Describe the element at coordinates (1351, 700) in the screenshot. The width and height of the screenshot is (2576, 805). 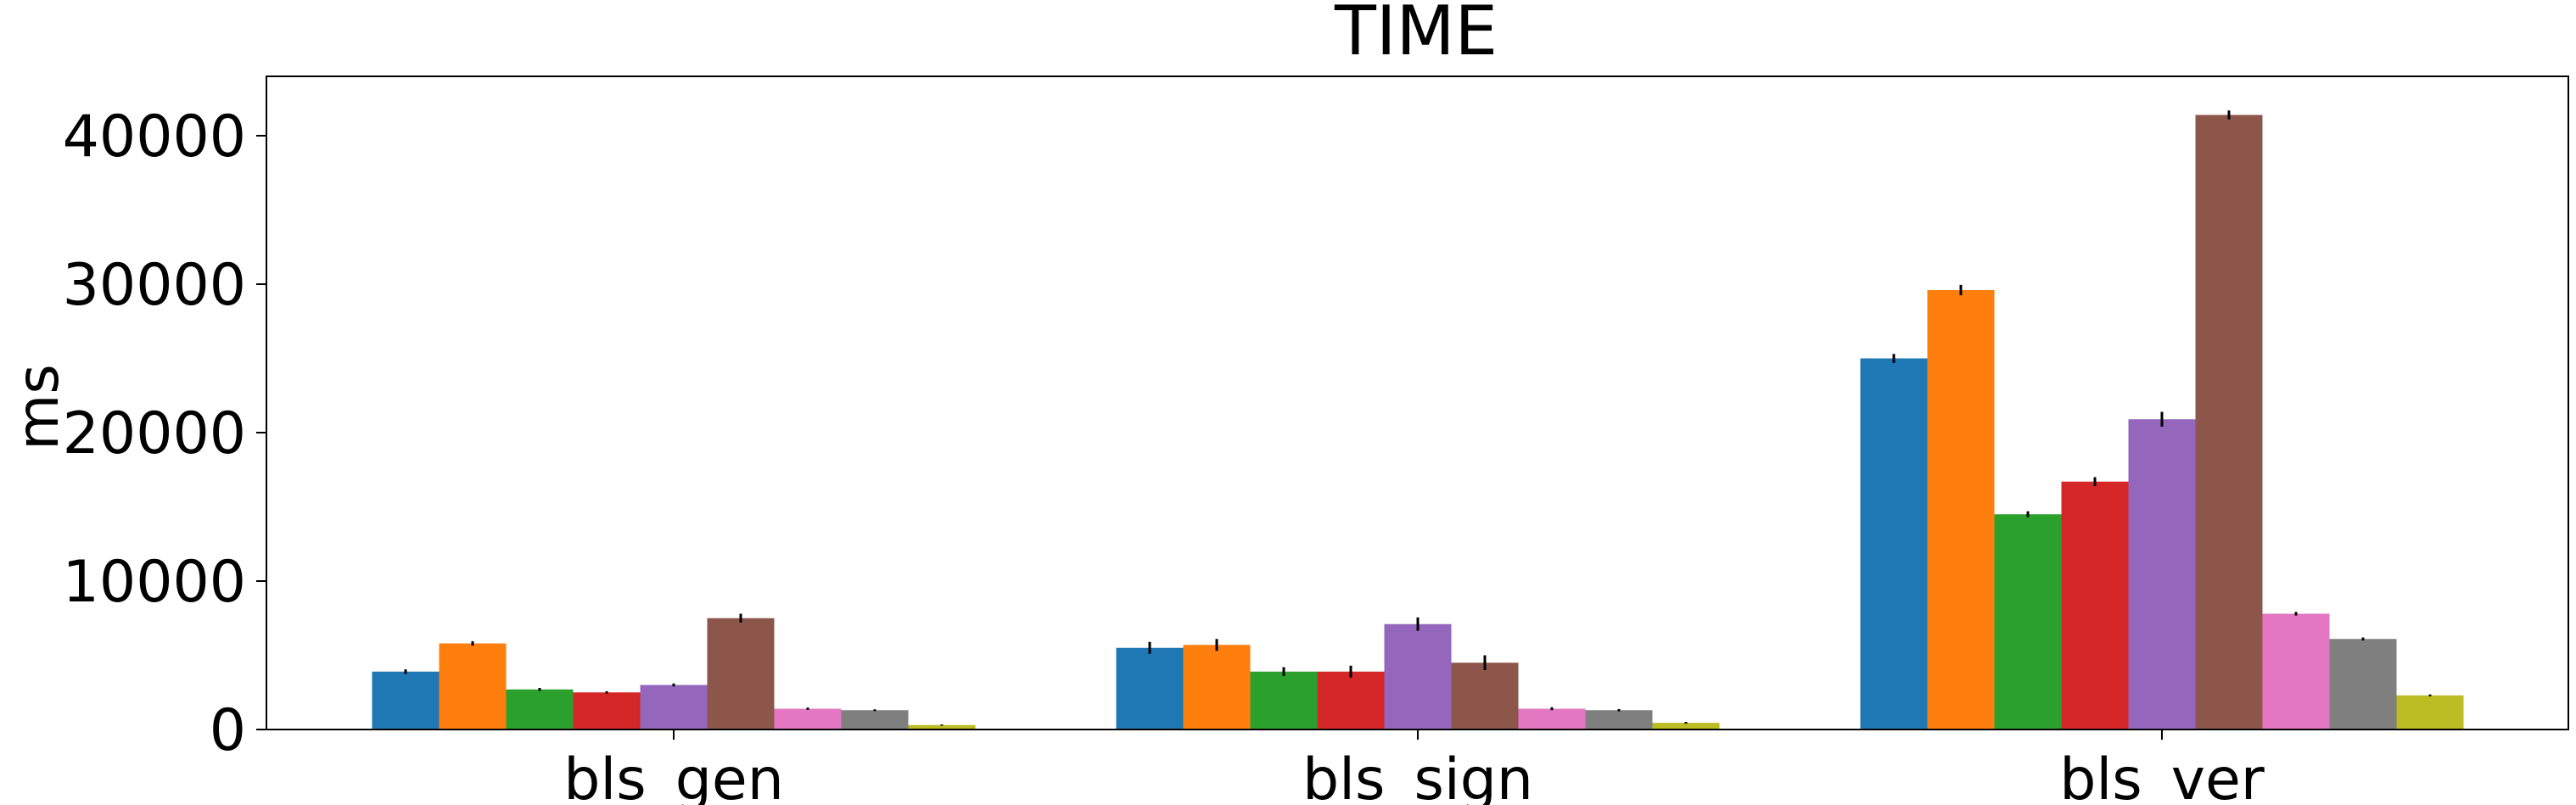
I see `bar-s4-bls-sign` at that location.